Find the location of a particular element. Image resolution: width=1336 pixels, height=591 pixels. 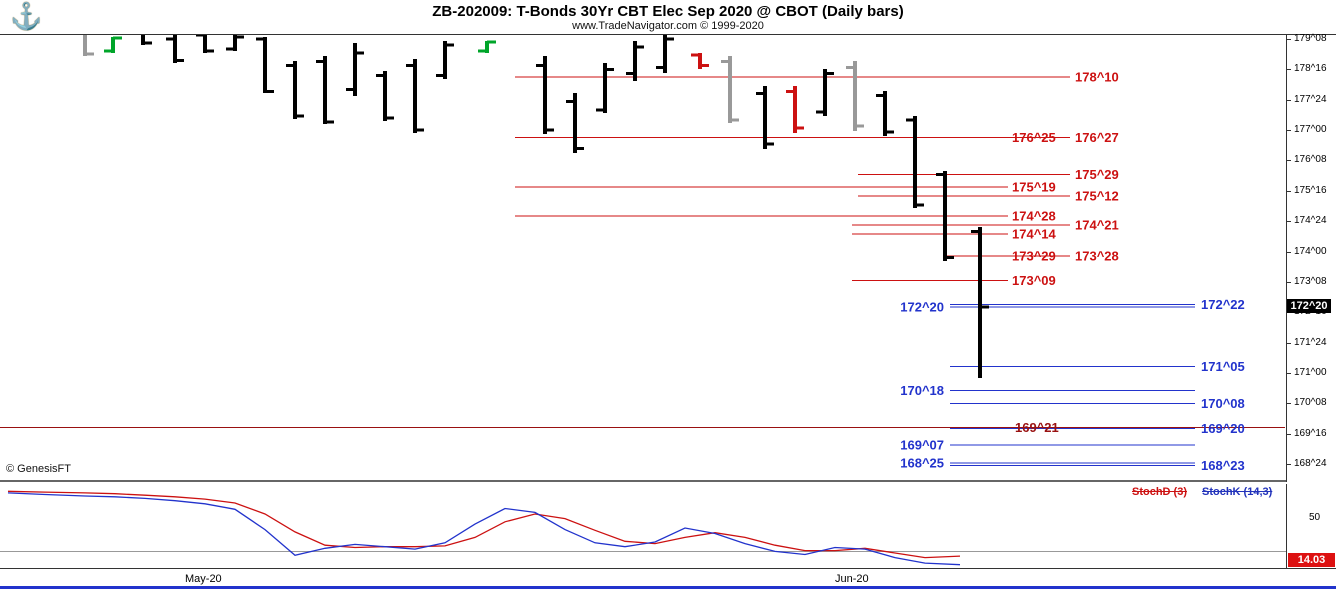

resistance-price-label: 176^27 is located at coordinates (1097, 137).